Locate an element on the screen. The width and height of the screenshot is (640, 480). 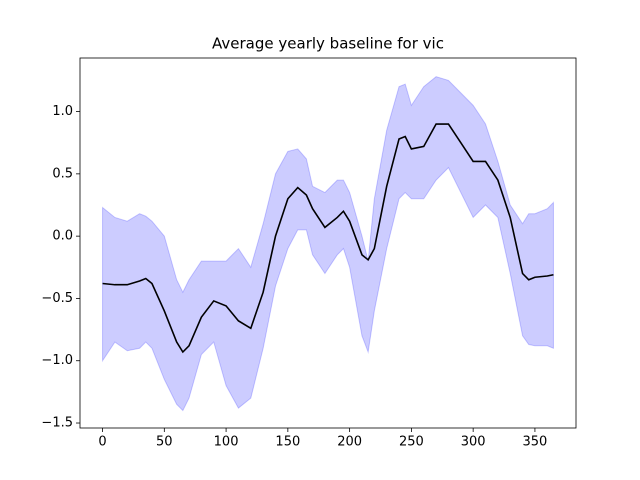
y-tick-label: −1.5 is located at coordinates (57, 423).